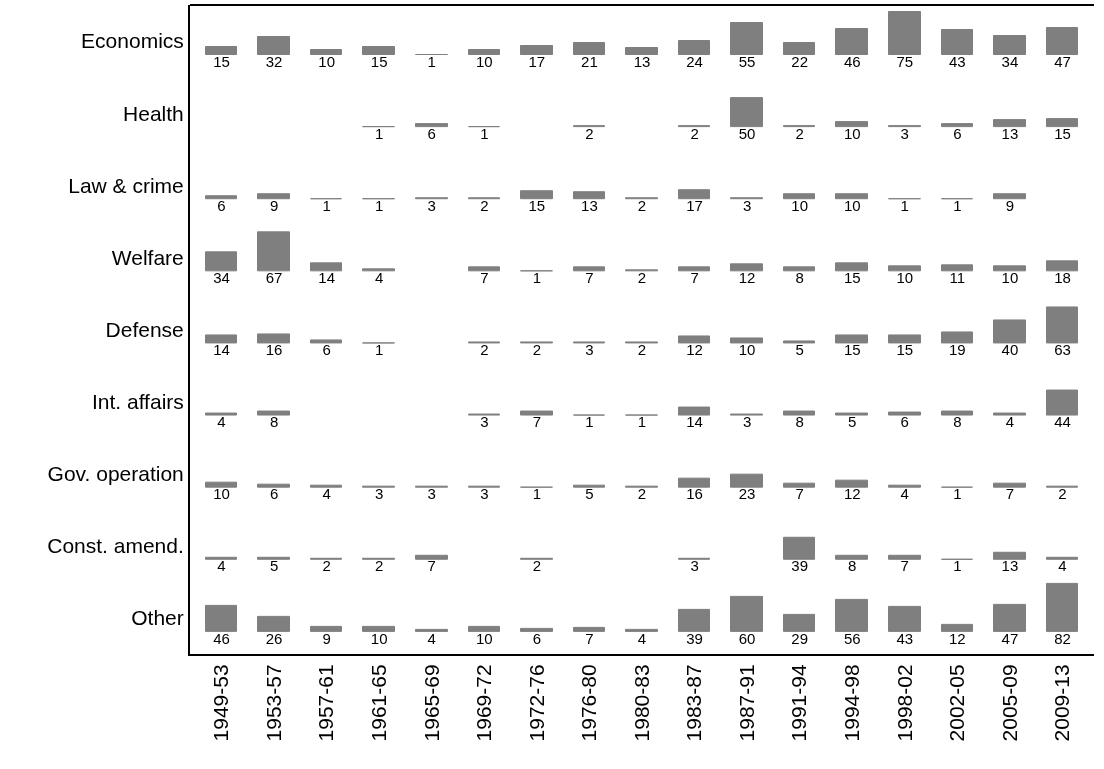 The width and height of the screenshot is (1104, 769). What do you see at coordinates (957, 278) in the screenshot?
I see `data-label: 11` at bounding box center [957, 278].